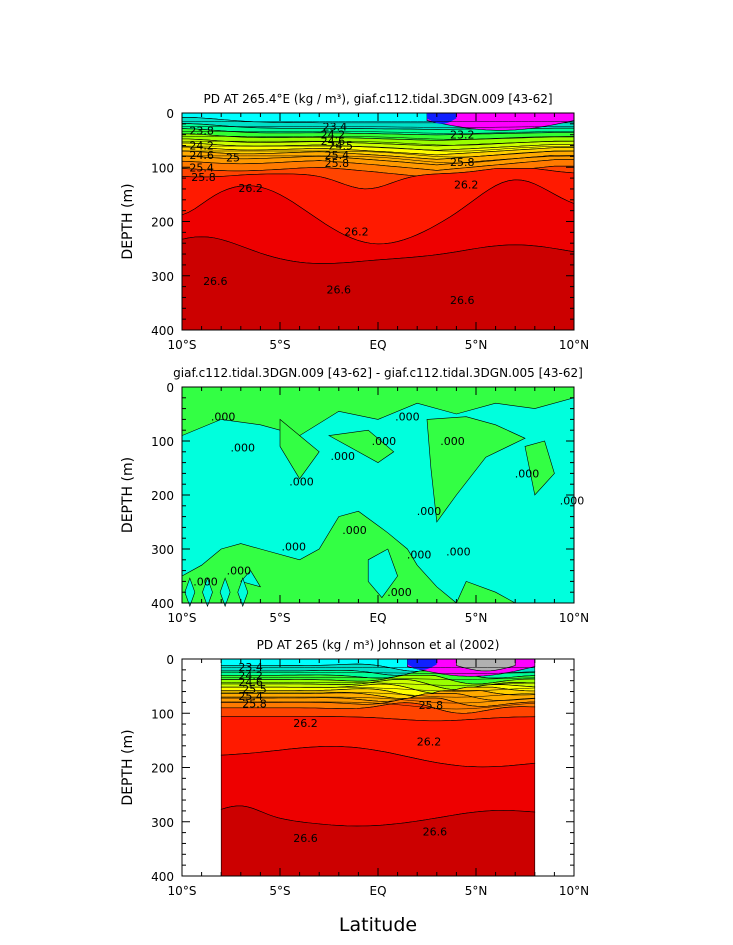 The image size is (733, 945). I want to click on contour-label: 23.8, so click(201, 130).